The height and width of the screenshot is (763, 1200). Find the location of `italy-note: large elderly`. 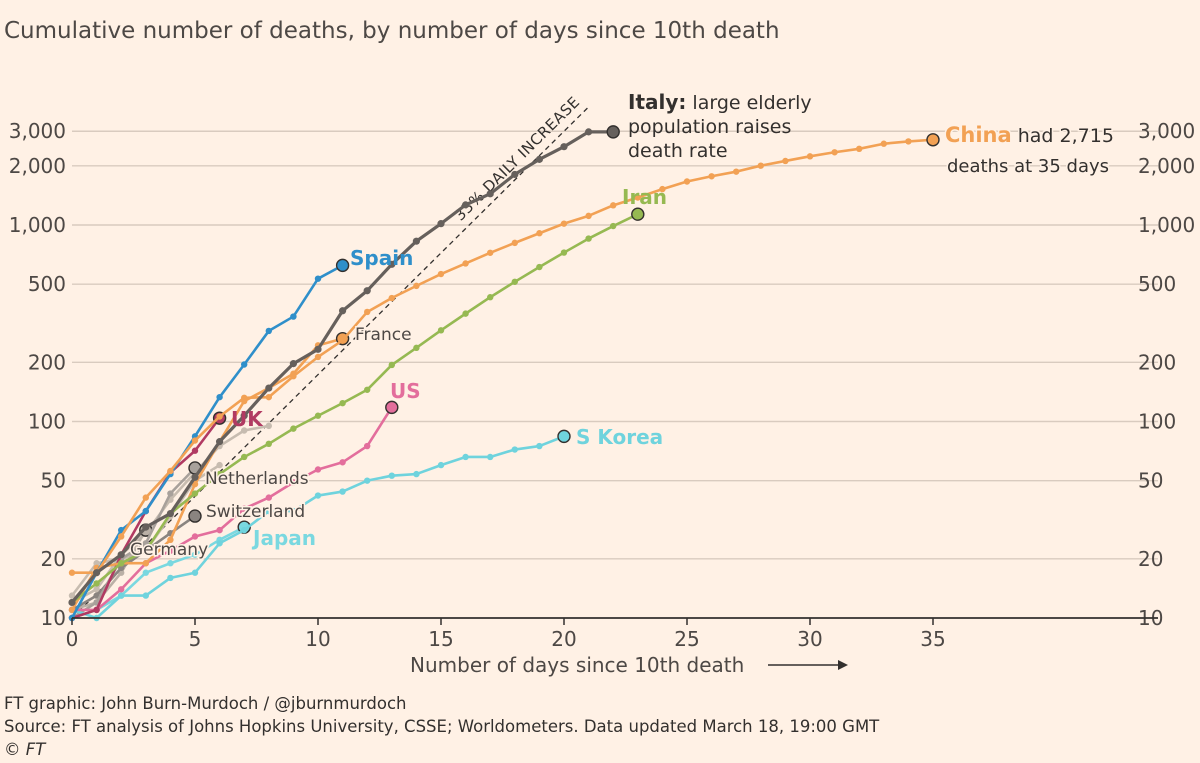

italy-note: large elderly is located at coordinates (748, 103).